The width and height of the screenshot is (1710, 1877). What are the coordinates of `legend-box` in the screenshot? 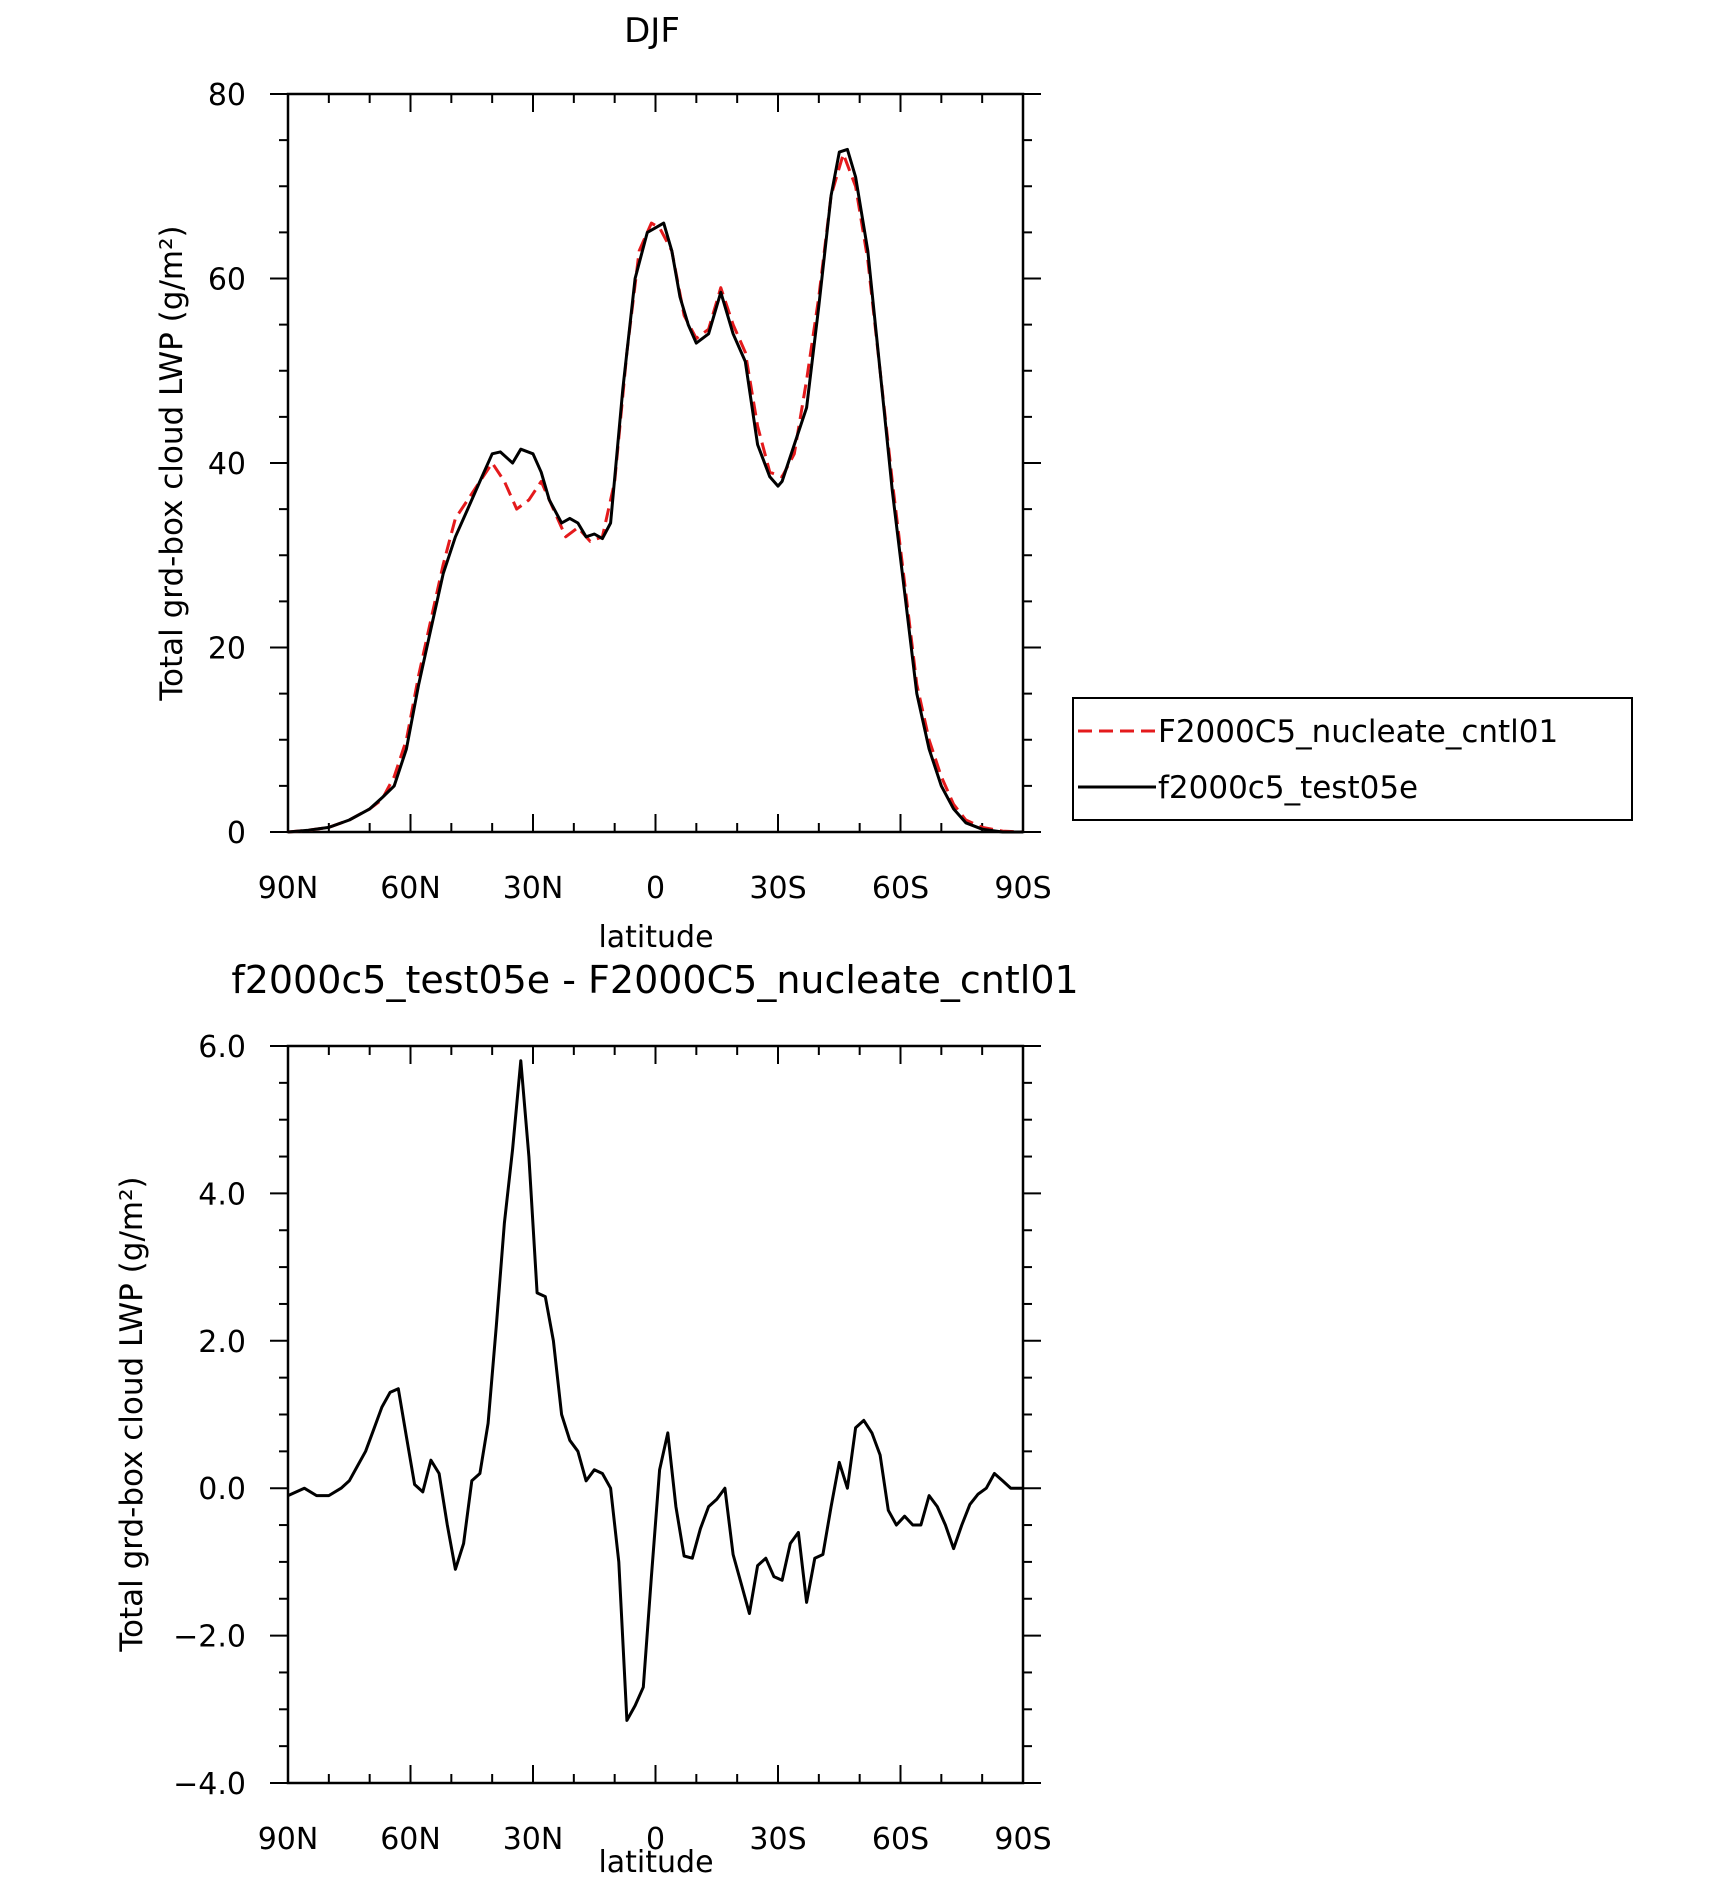 It's located at (1352, 759).